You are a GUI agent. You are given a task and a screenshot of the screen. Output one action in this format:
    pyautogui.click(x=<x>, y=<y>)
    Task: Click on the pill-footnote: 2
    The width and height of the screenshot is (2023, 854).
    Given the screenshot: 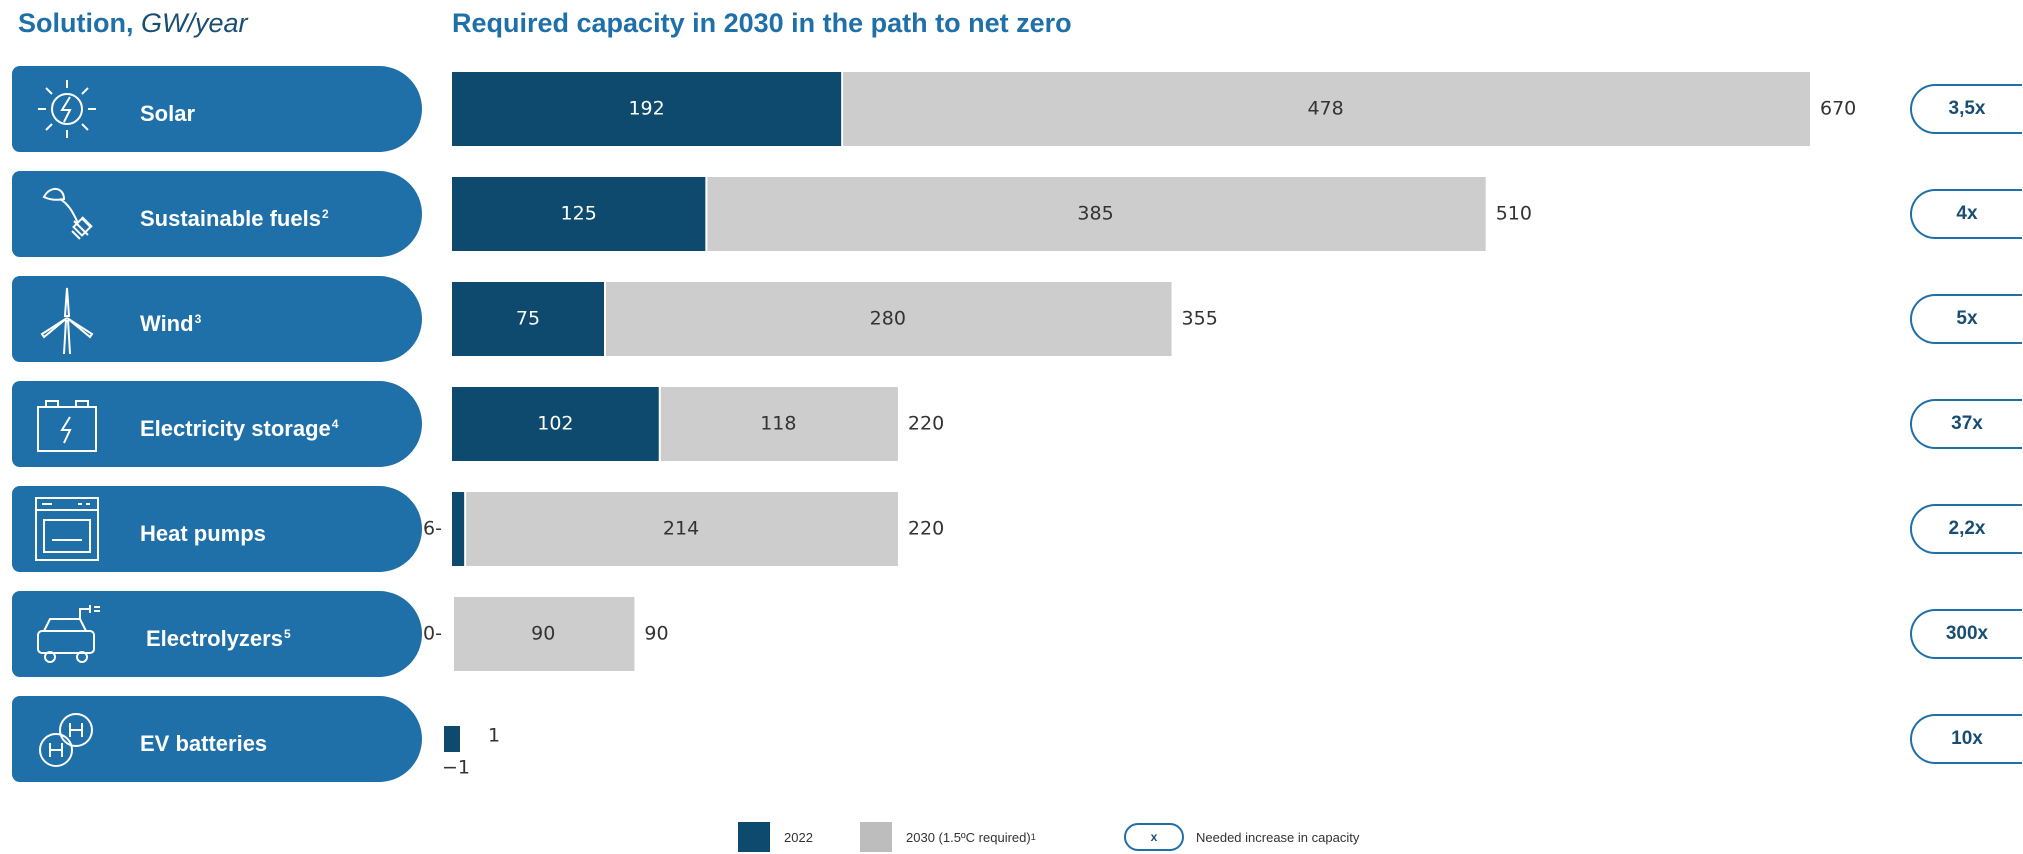 What is the action you would take?
    pyautogui.click(x=325, y=214)
    